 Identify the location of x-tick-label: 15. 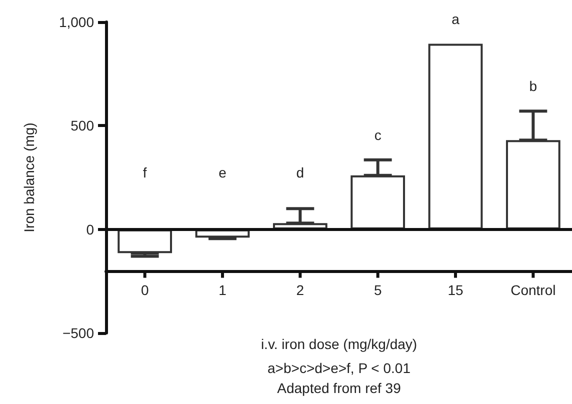
(456, 290).